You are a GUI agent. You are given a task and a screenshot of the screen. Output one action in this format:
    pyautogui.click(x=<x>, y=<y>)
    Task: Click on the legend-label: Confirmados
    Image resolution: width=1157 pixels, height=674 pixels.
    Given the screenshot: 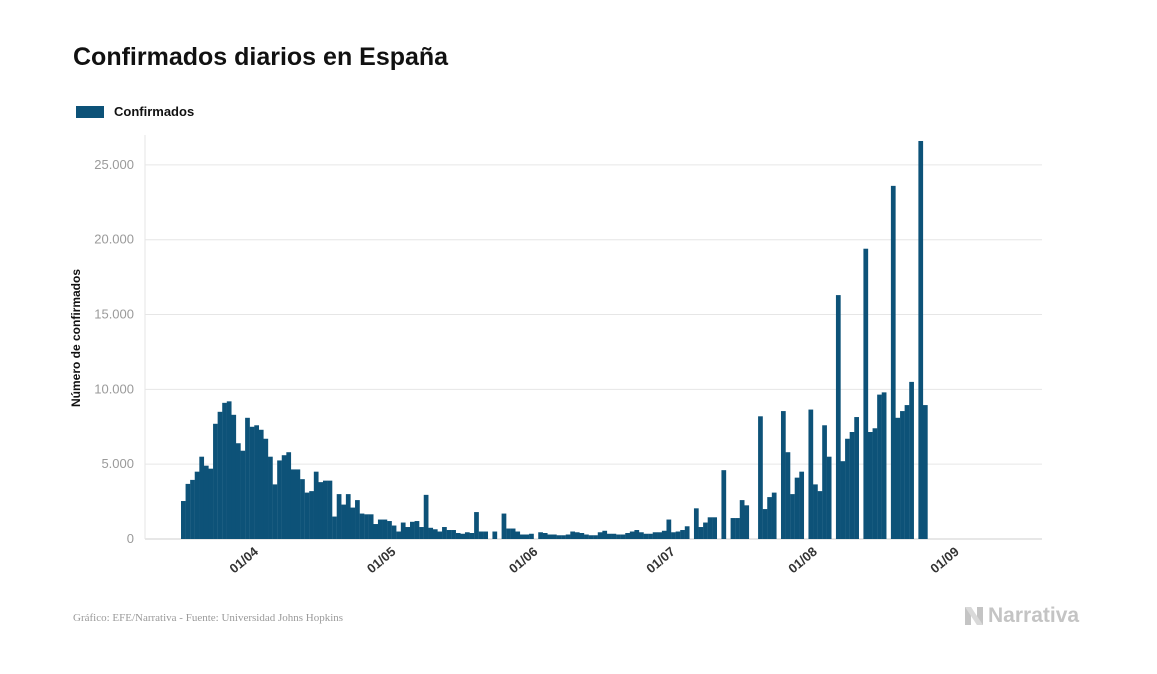 What is the action you would take?
    pyautogui.click(x=154, y=111)
    